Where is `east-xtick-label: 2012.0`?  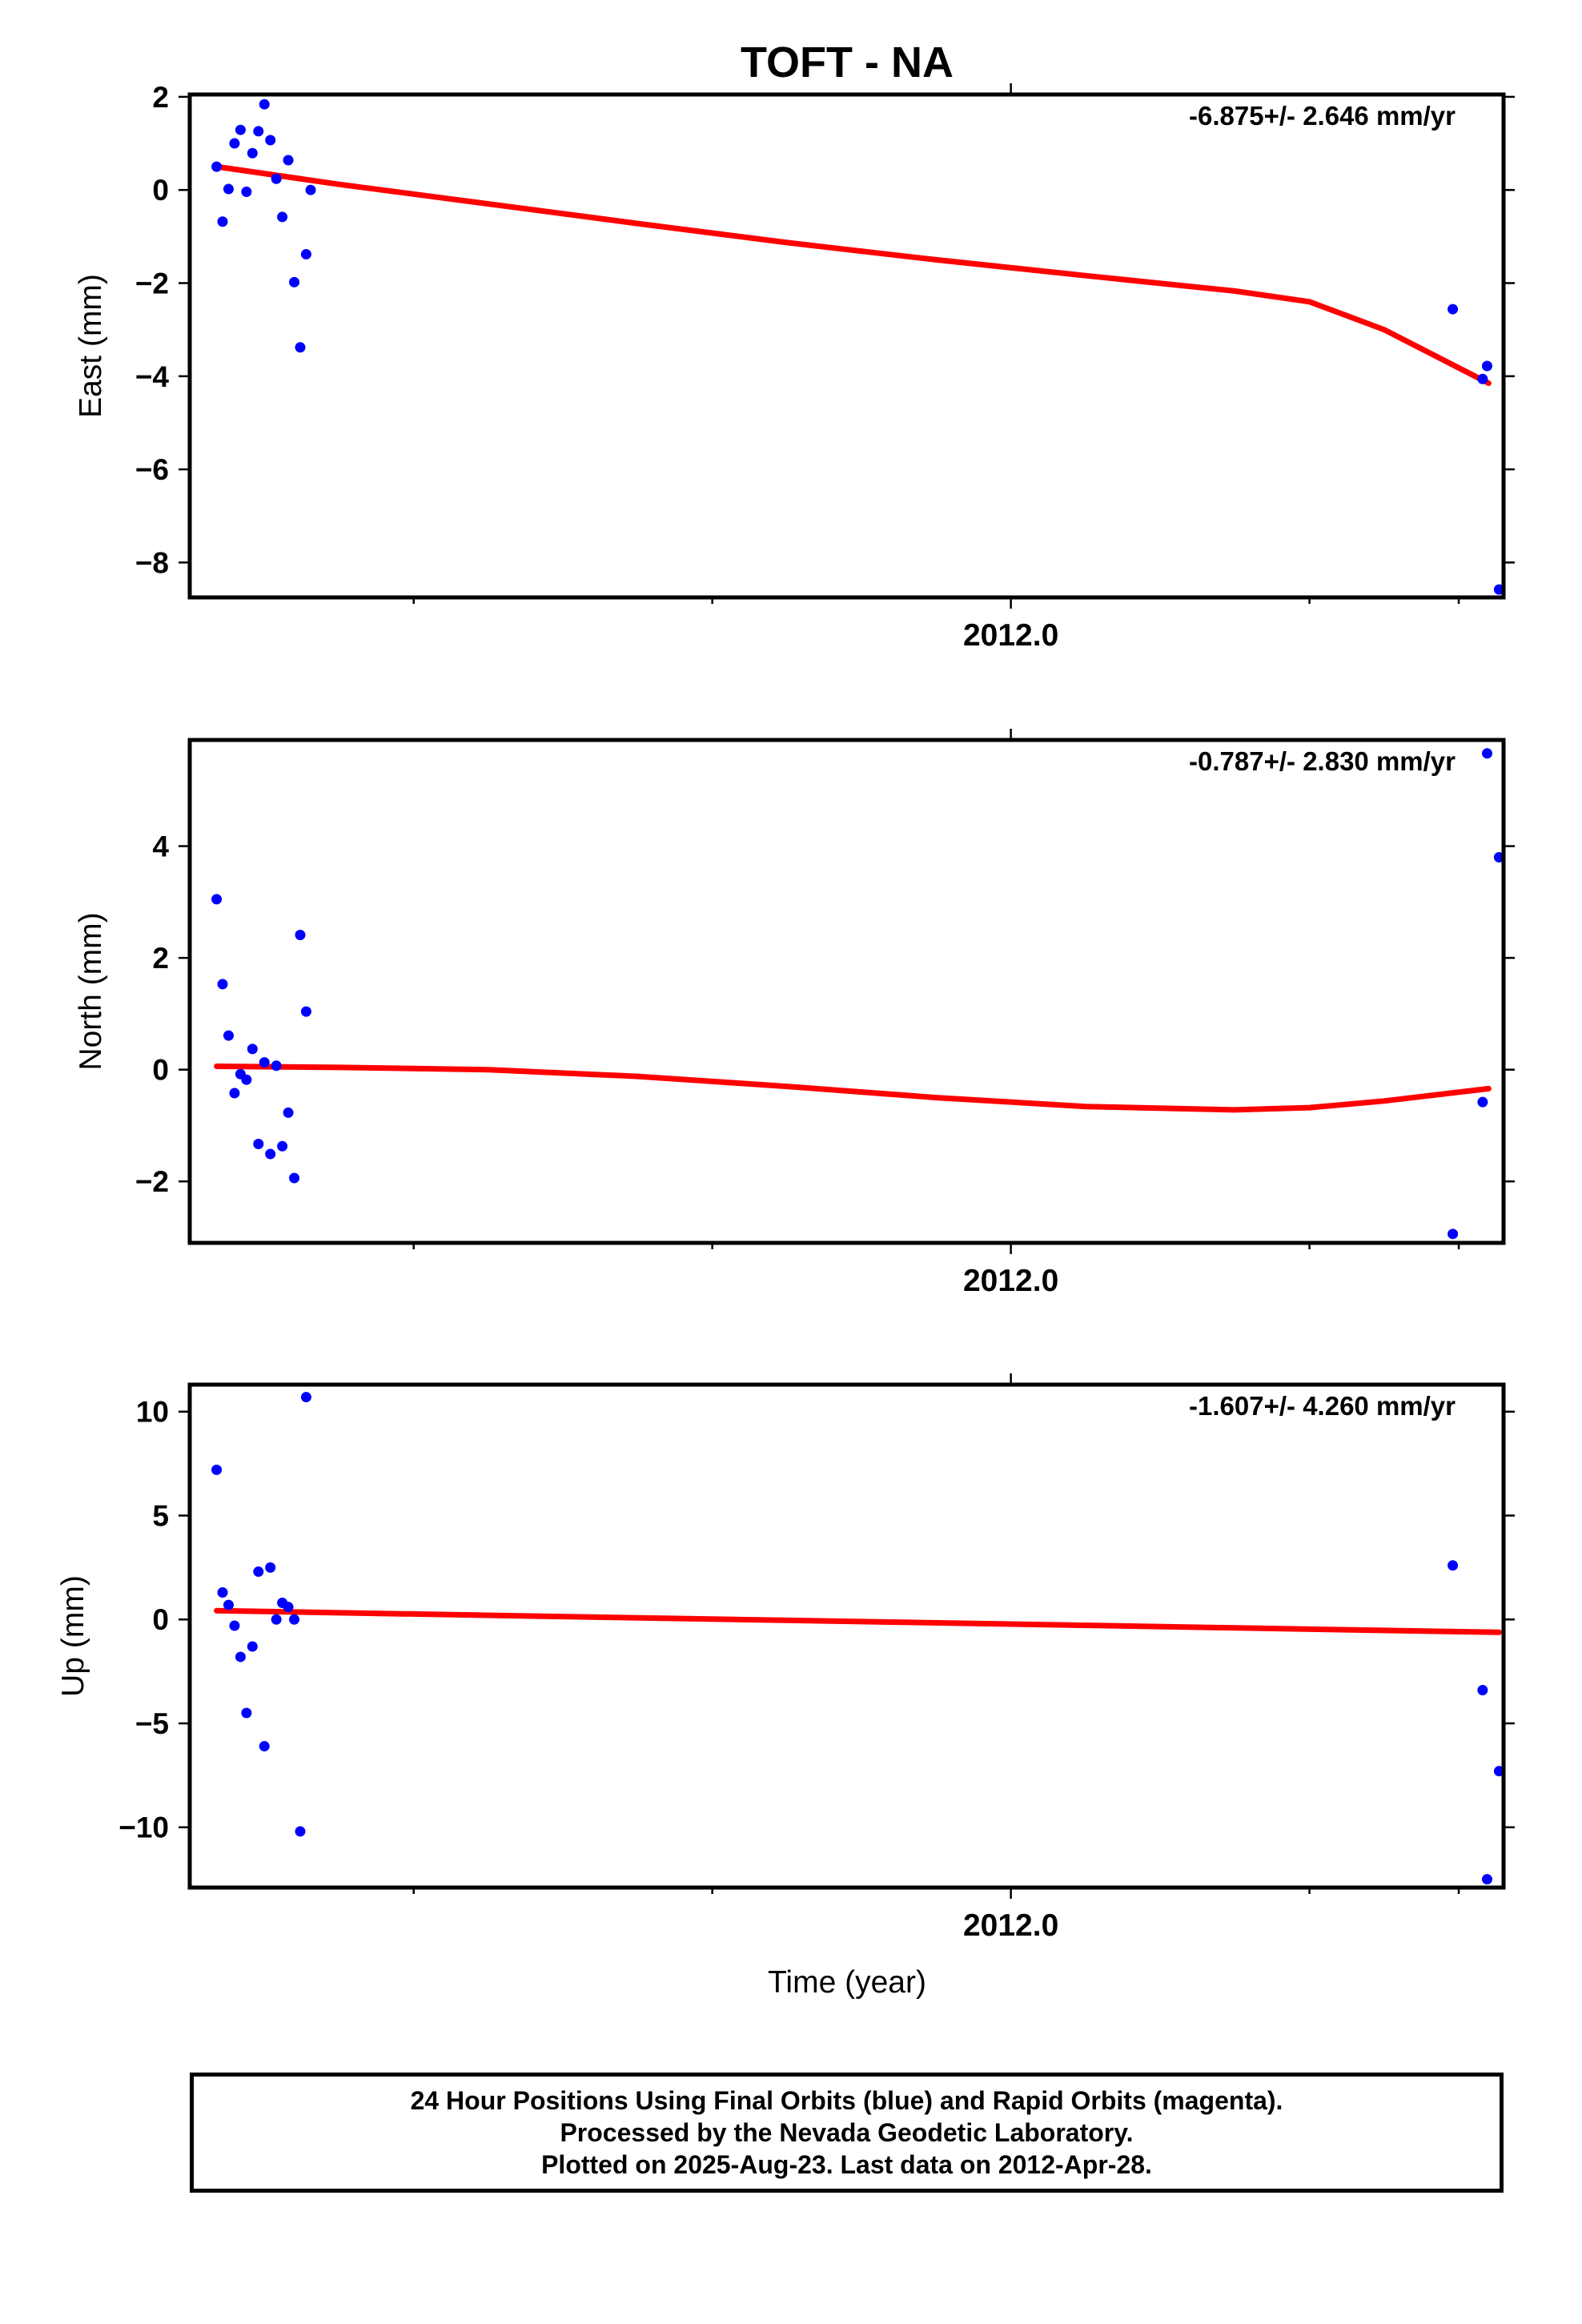 east-xtick-label: 2012.0 is located at coordinates (1010, 635).